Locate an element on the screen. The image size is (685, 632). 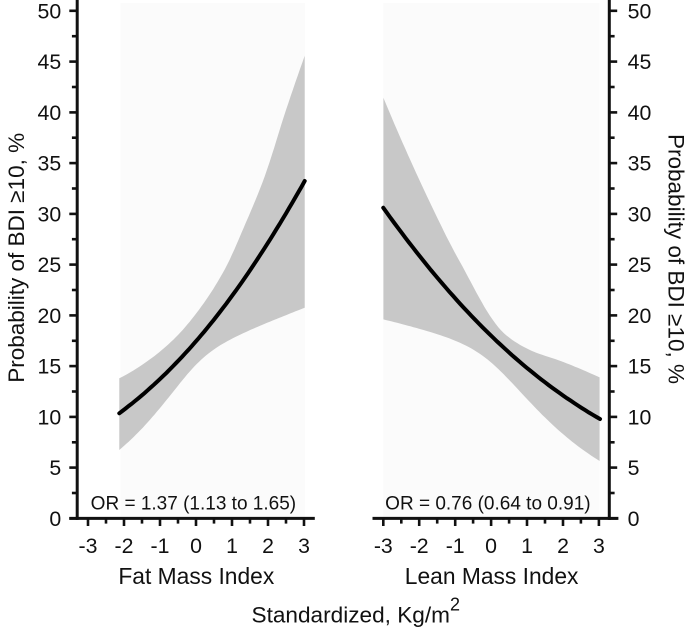
svg-text: Lean Mass Index is located at coordinates (492, 576).